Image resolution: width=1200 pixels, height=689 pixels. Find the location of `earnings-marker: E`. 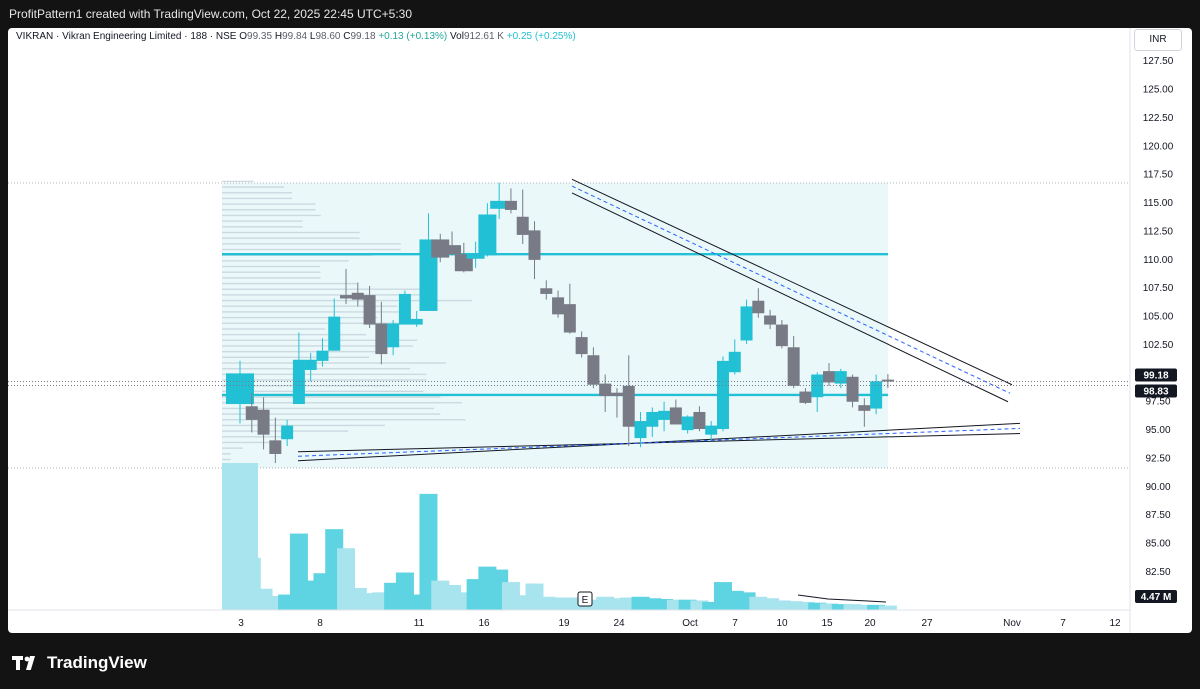

earnings-marker: E is located at coordinates (585, 599).